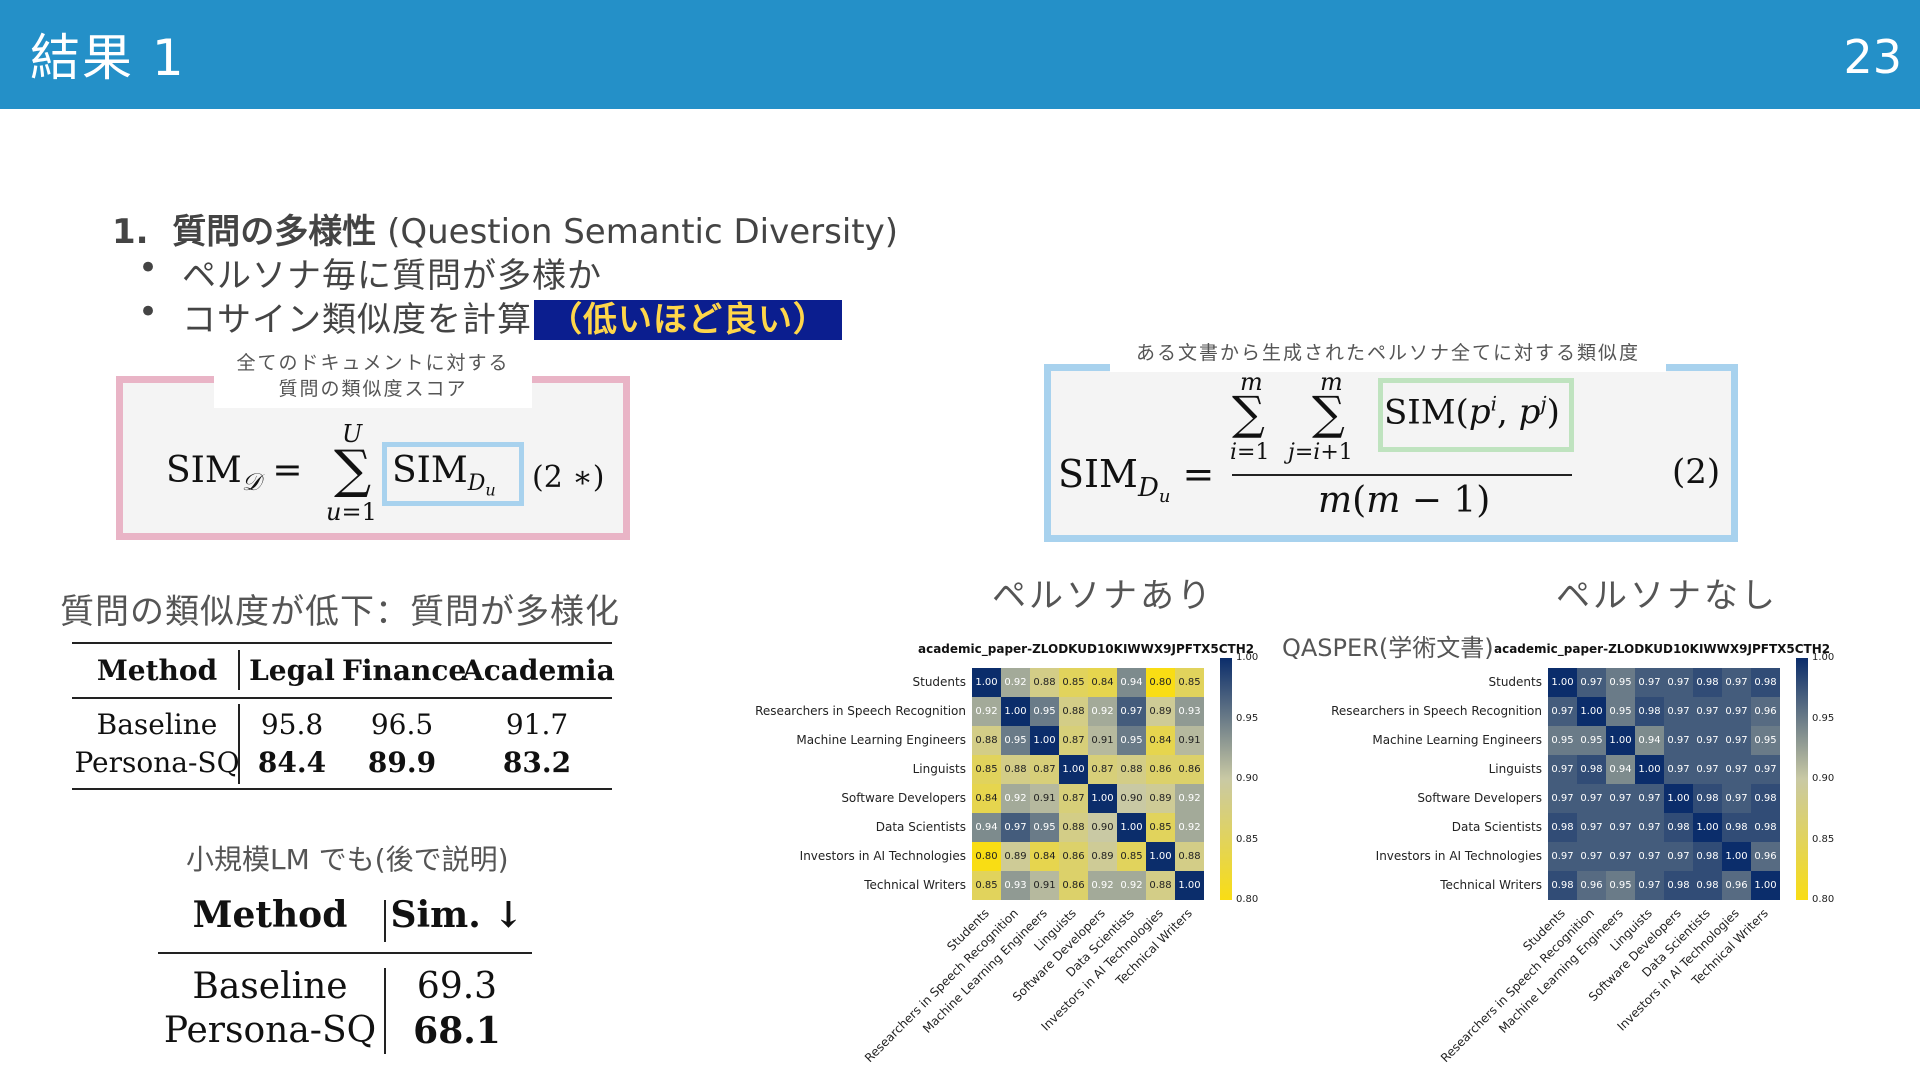 The width and height of the screenshot is (1920, 1080). I want to click on heatmap-row-label: Data Scientists, so click(1496, 827).